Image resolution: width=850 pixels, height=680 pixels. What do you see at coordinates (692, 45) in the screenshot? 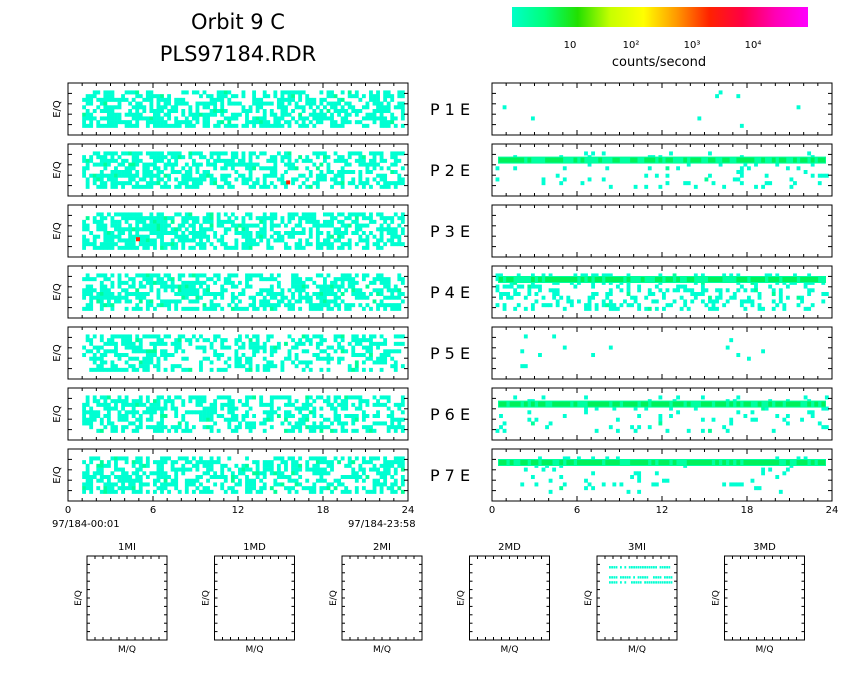
I see `colorbar-tick-3: 10³` at bounding box center [692, 45].